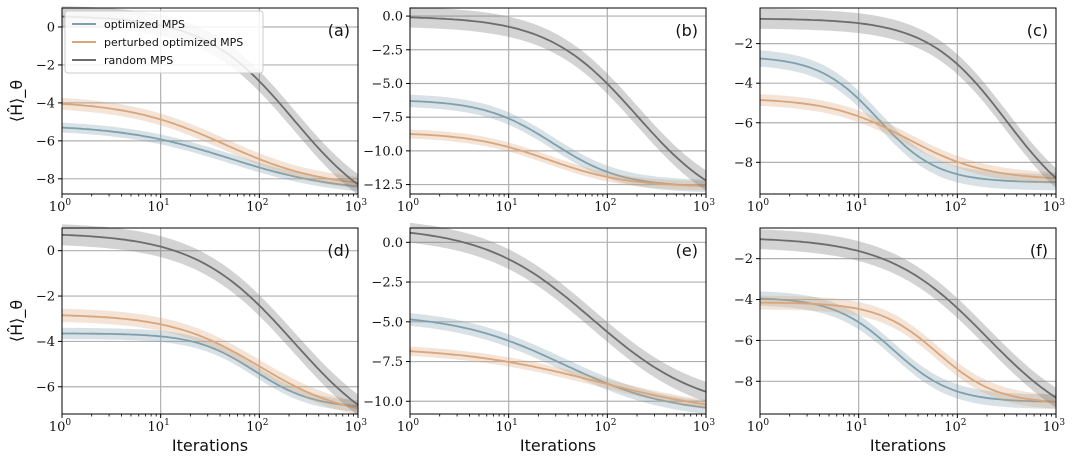 This screenshot has height=465, width=1079. I want to click on panel-label: (c), so click(1037, 30).